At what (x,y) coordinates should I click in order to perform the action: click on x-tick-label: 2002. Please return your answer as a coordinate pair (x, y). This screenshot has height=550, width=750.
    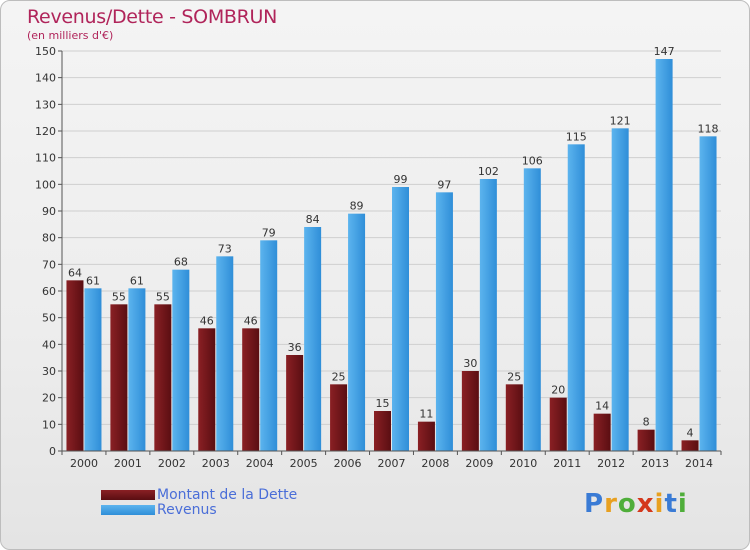
    Looking at the image, I should click on (172, 463).